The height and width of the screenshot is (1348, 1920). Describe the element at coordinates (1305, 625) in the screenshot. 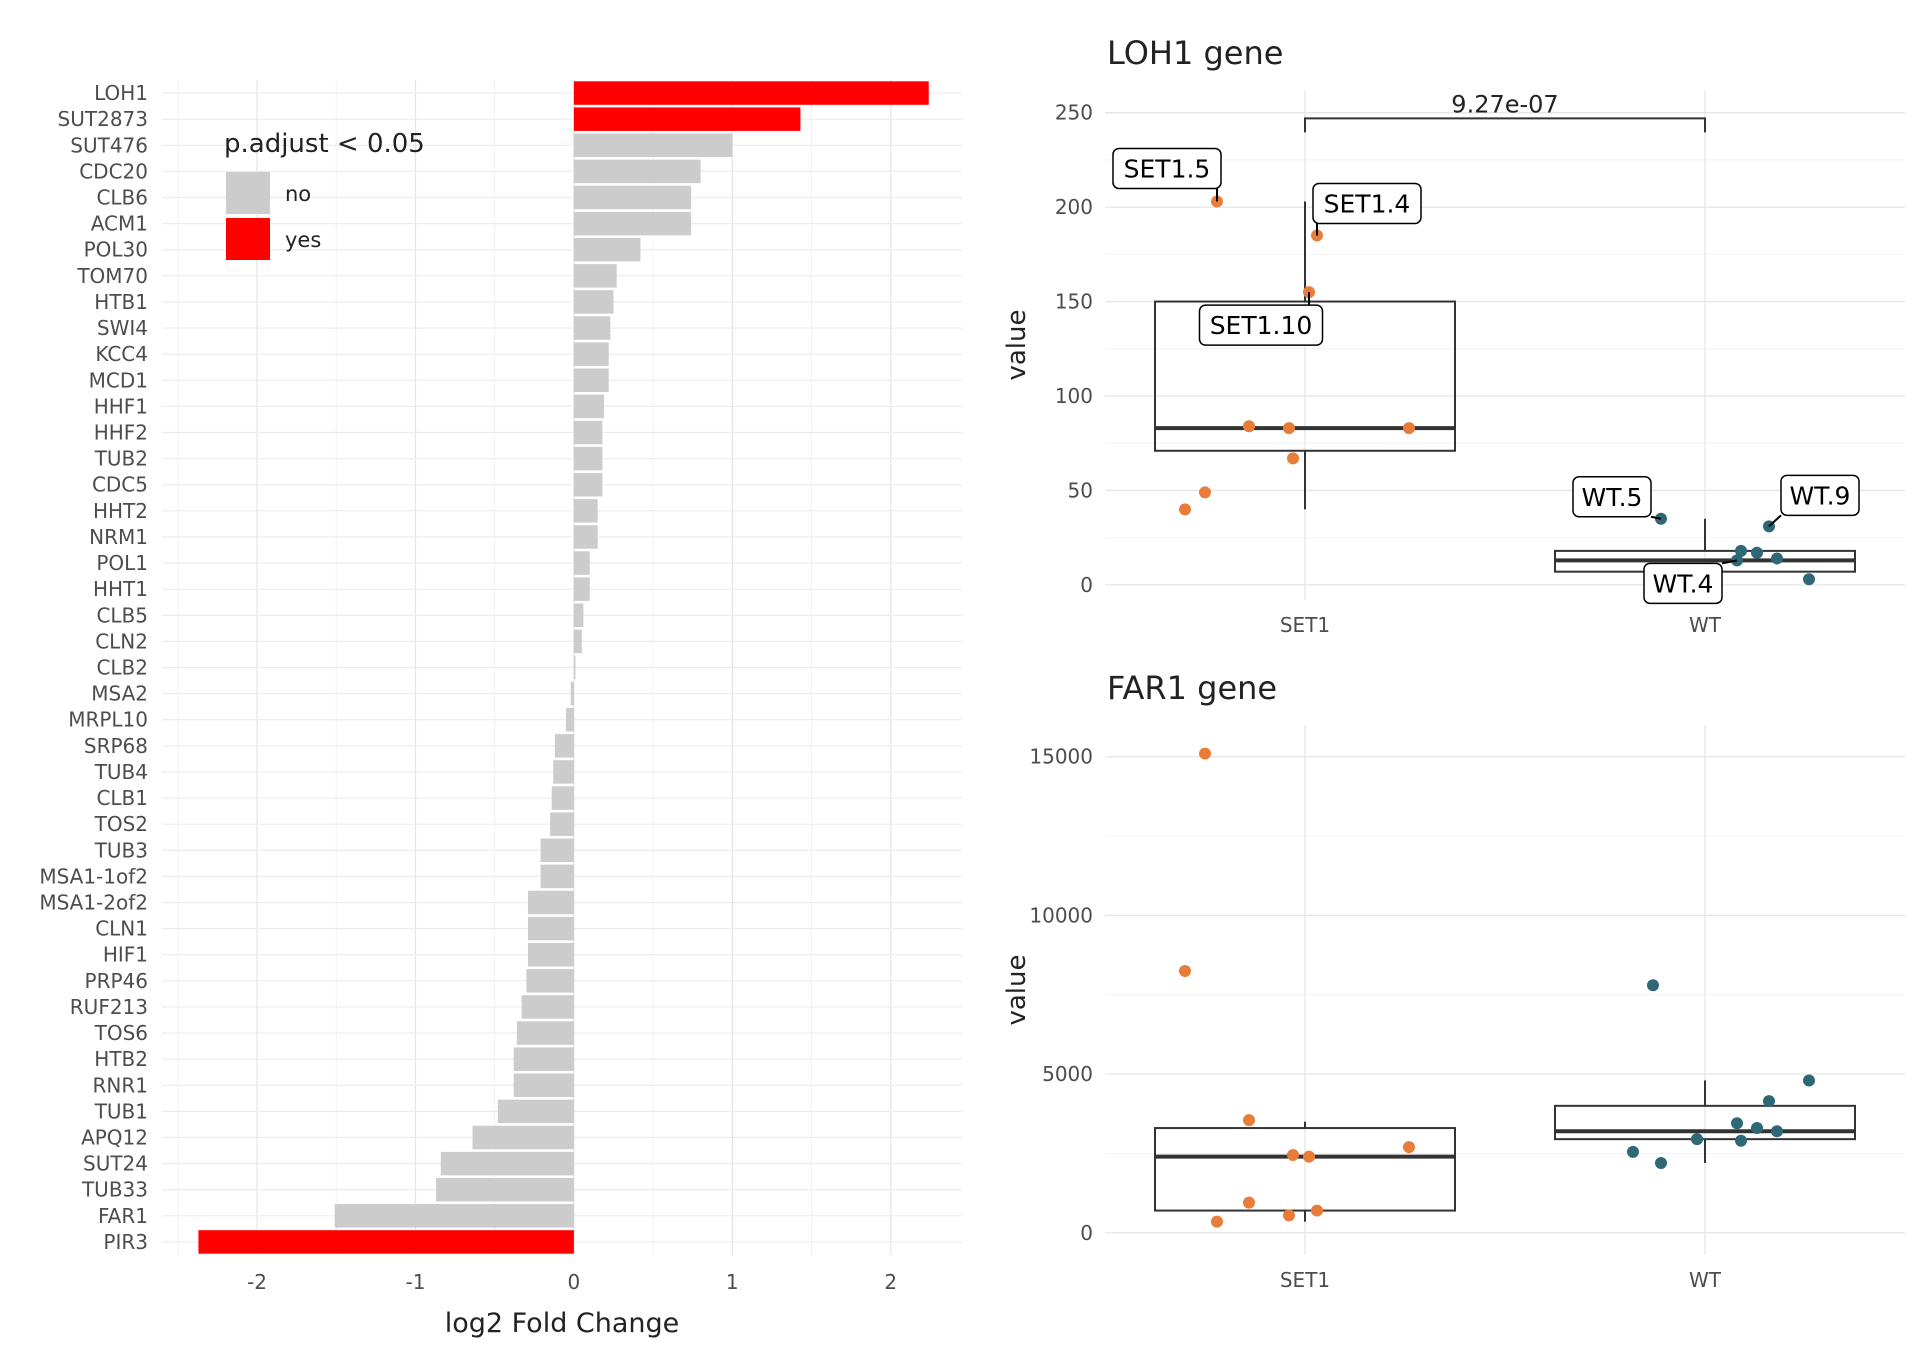

I see `x-tick-label: SET1` at that location.